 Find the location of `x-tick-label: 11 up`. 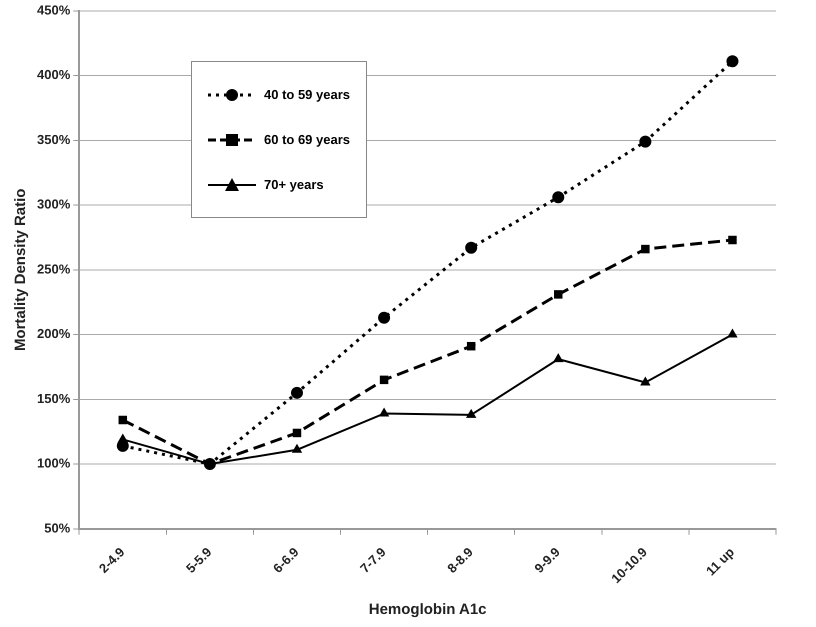

x-tick-label: 11 up is located at coordinates (720, 561).